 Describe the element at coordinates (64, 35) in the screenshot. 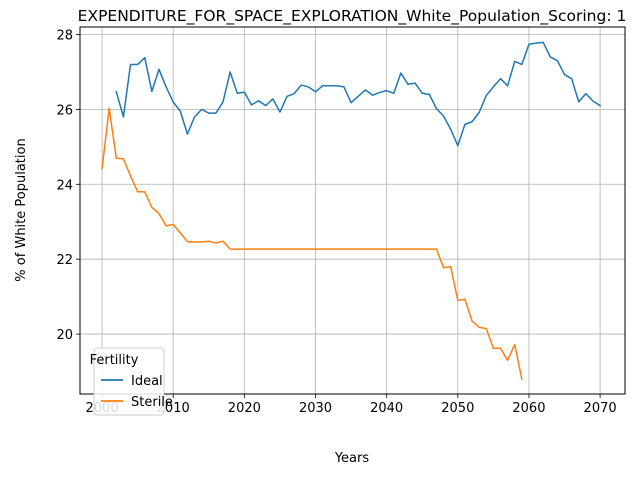

I see `y-tick-label: 28` at that location.